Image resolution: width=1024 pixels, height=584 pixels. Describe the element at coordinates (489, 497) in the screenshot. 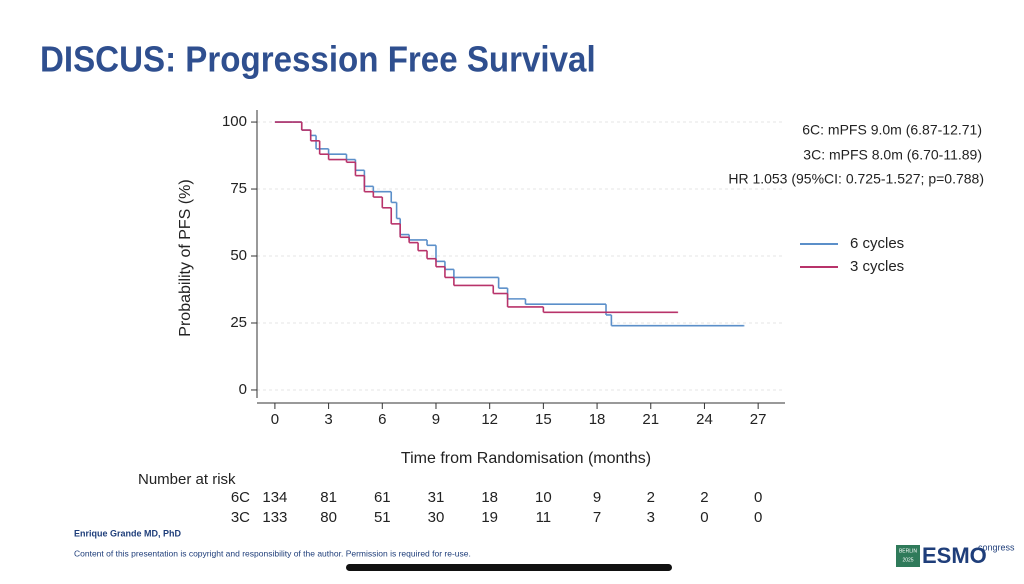

I see `risk-count: 18` at that location.